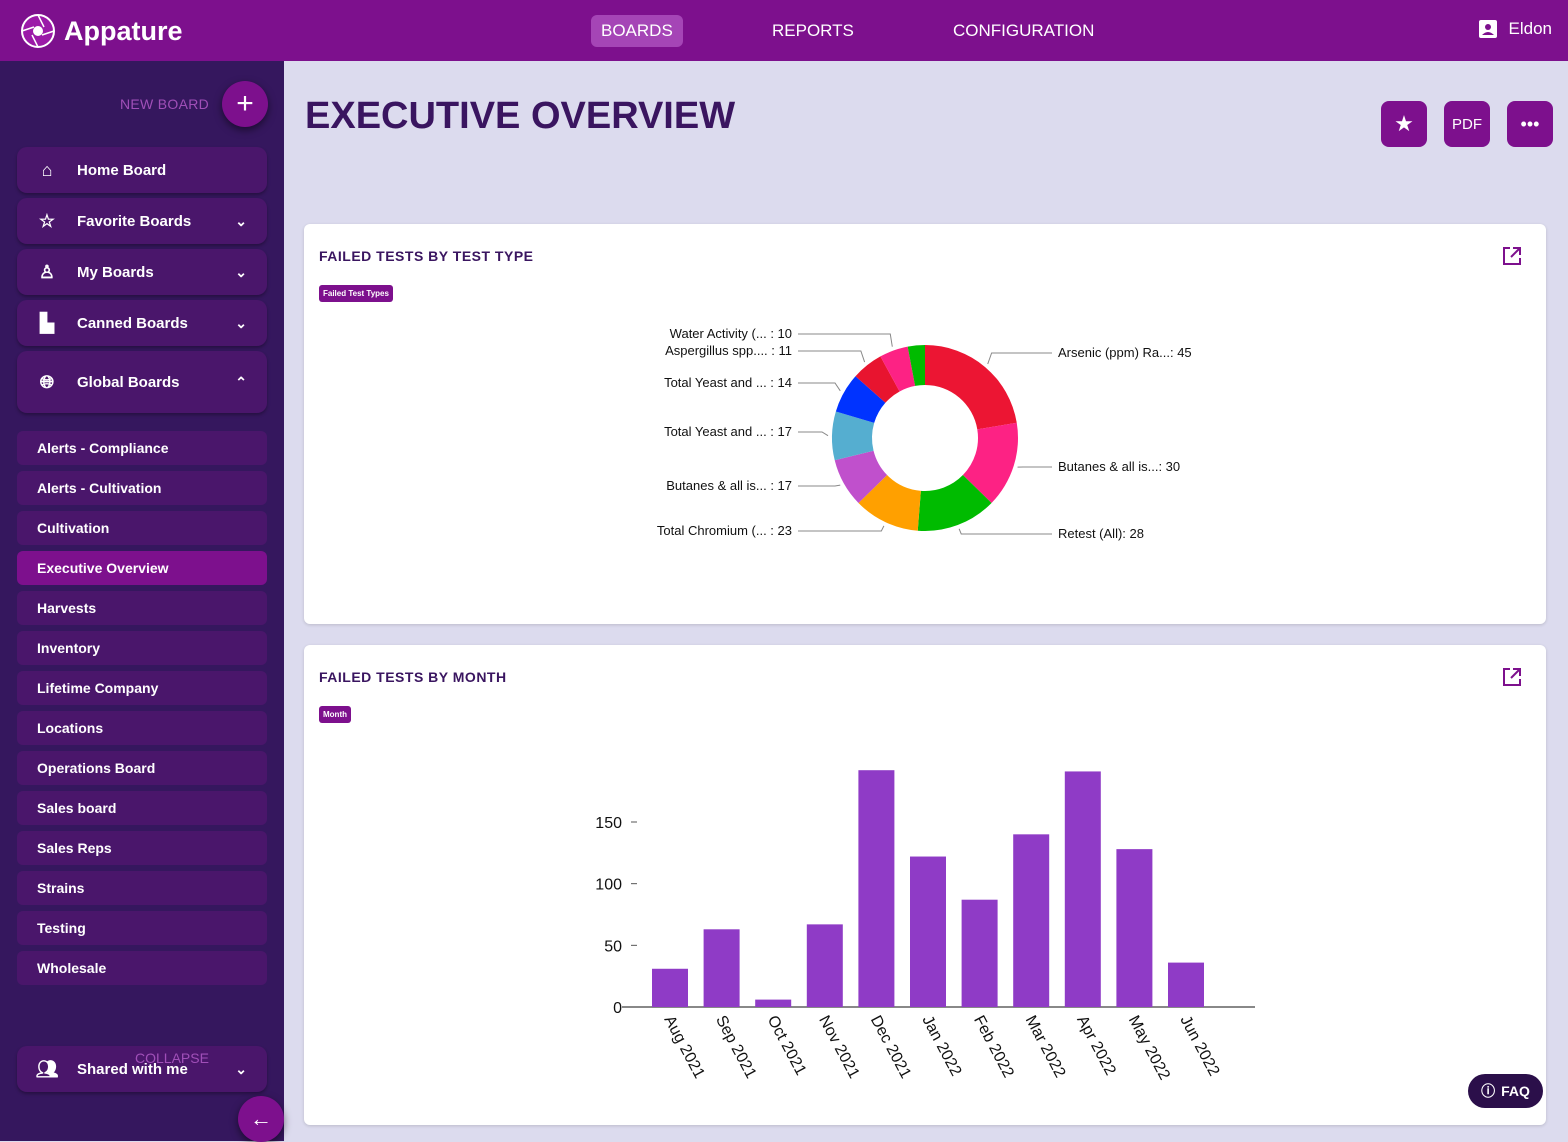 The image size is (1568, 1142). Describe the element at coordinates (47, 221) in the screenshot. I see `star-outline-icon: ☆` at that location.